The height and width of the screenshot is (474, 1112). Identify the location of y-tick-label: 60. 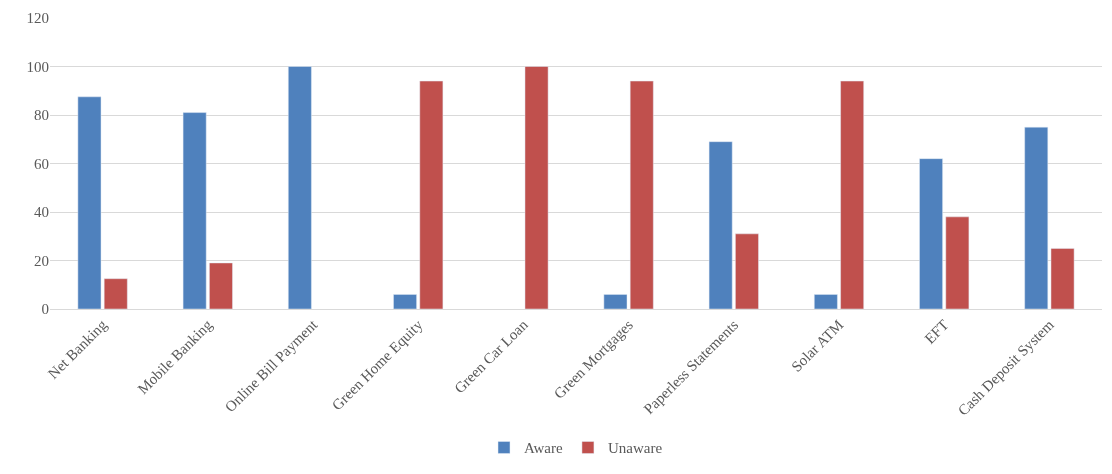
(41, 163).